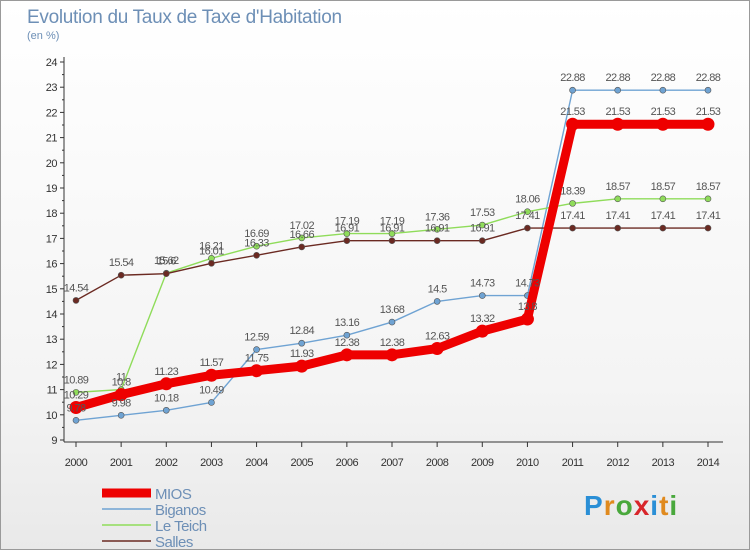 This screenshot has width=750, height=551. Describe the element at coordinates (301, 331) in the screenshot. I see `data-label: 12.84` at that location.